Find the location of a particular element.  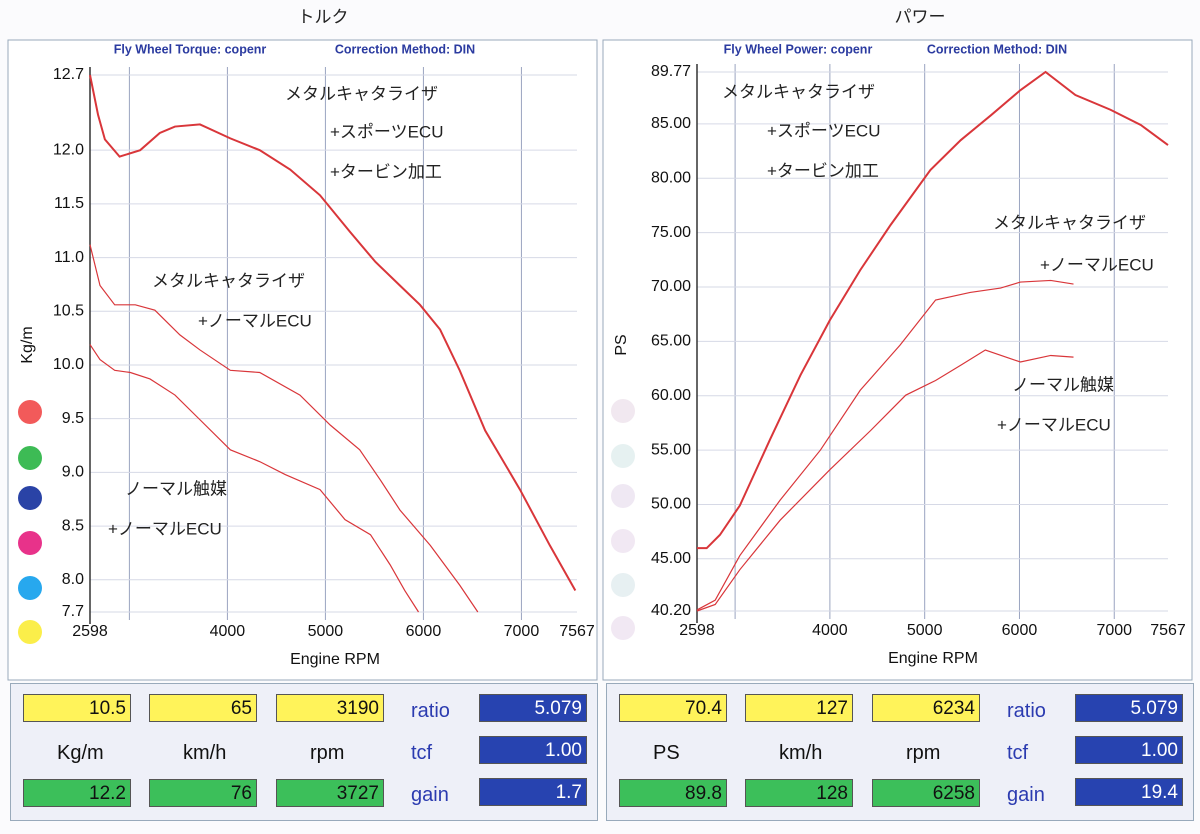

y-tick-label: 10.0 is located at coordinates (68, 364).